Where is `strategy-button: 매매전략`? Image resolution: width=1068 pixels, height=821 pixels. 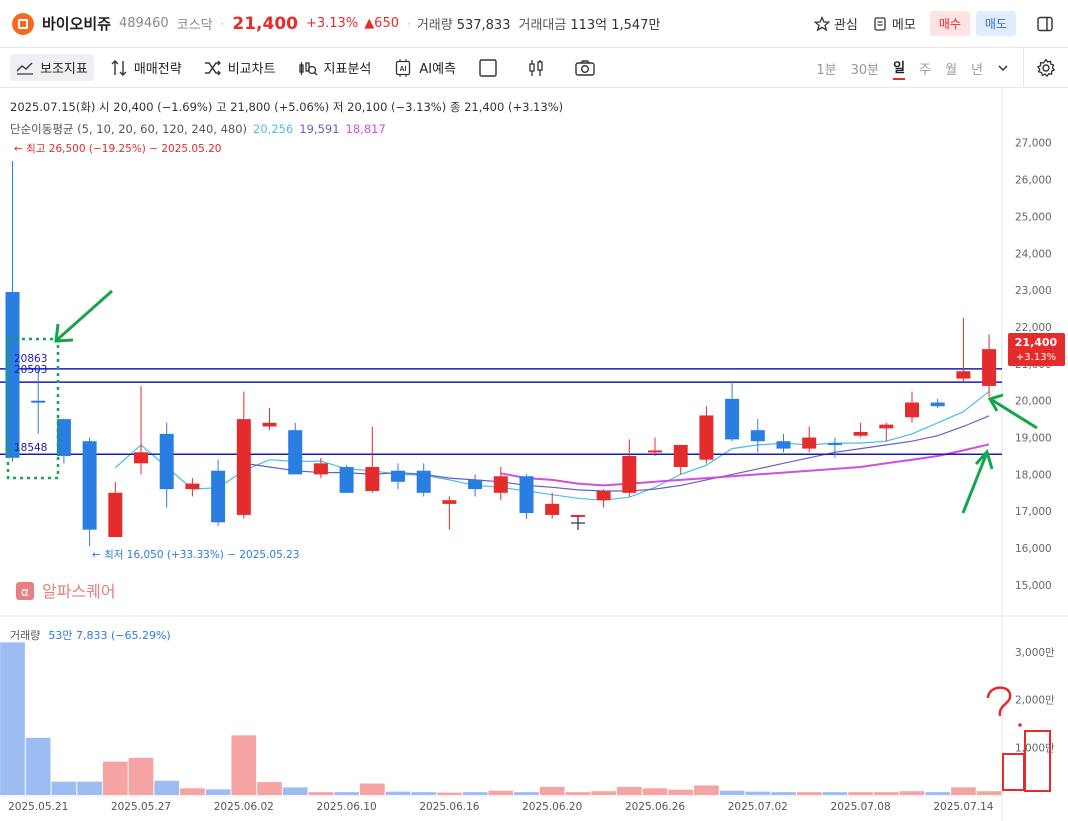 strategy-button: 매매전략 is located at coordinates (146, 67).